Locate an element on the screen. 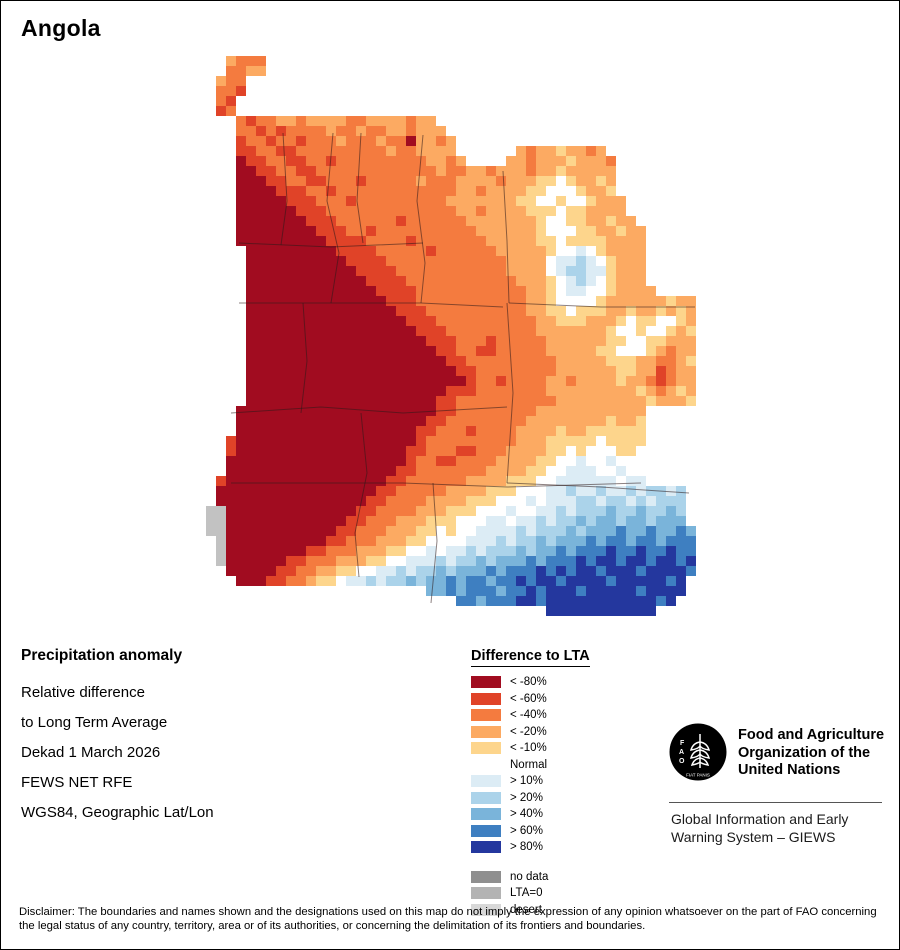 The height and width of the screenshot is (950, 900). page-title: Angola is located at coordinates (61, 28).